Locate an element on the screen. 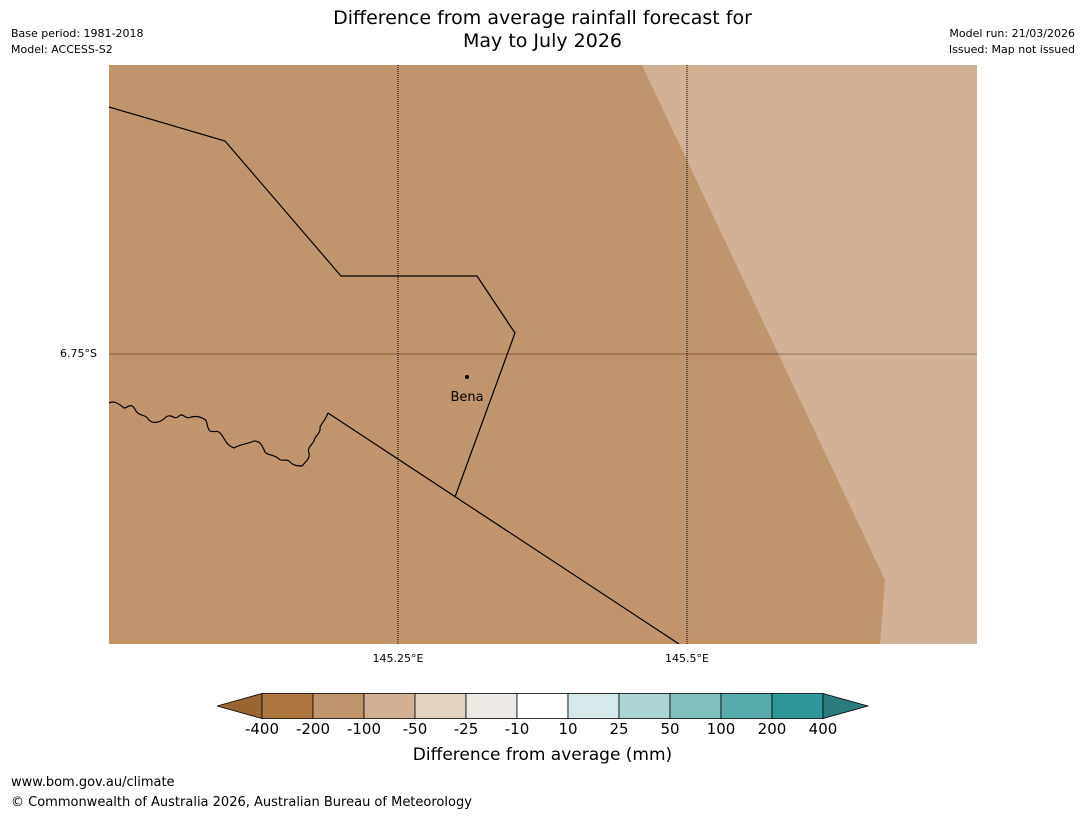 Image resolution: width=1085 pixels, height=816 pixels. colorbar-tick-label: 400 is located at coordinates (823, 729).